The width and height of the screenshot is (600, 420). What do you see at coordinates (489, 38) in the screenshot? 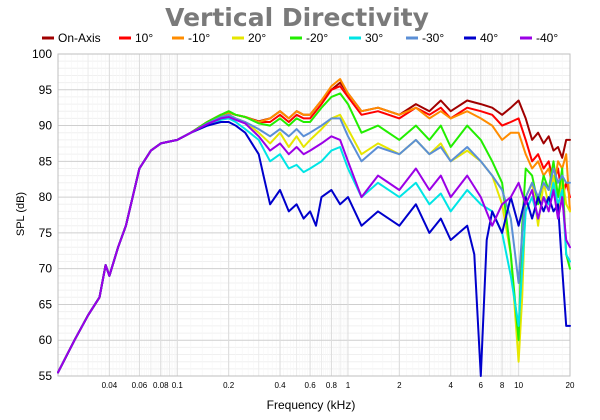
I see `legend-label-7: 40°` at bounding box center [489, 38].